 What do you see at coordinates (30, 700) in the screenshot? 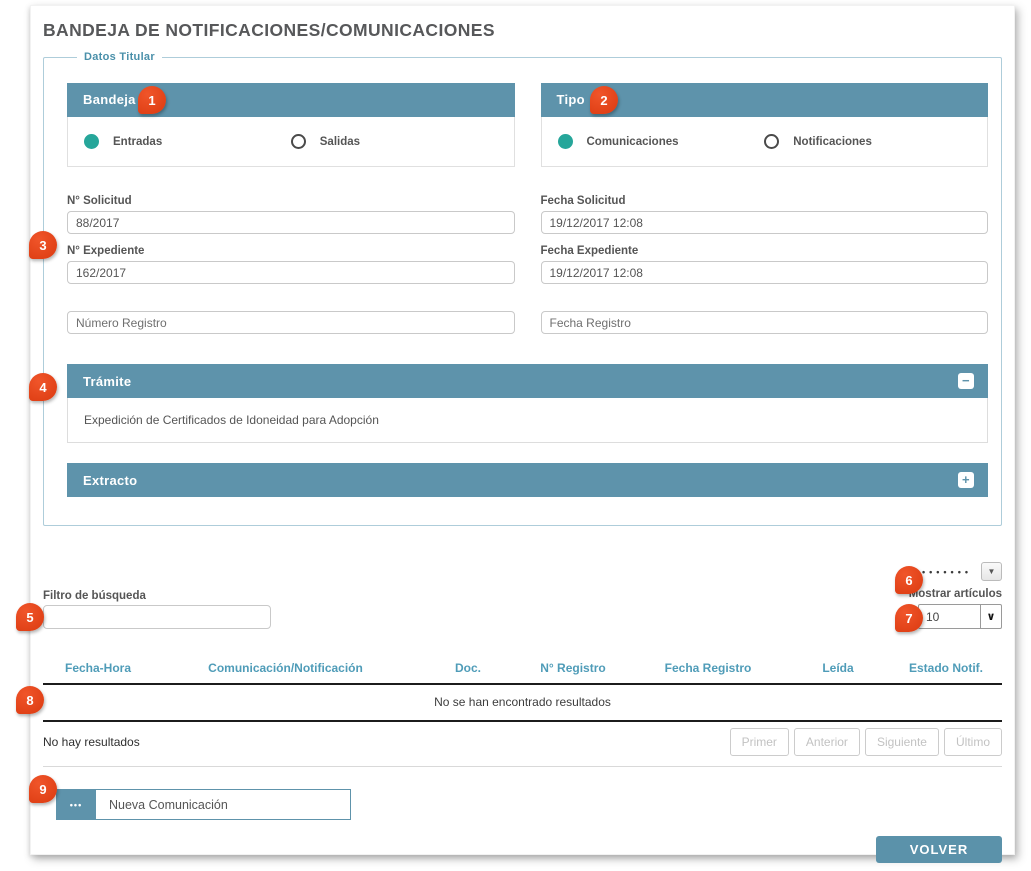
I see `annotation-badge-8: 8` at bounding box center [30, 700].